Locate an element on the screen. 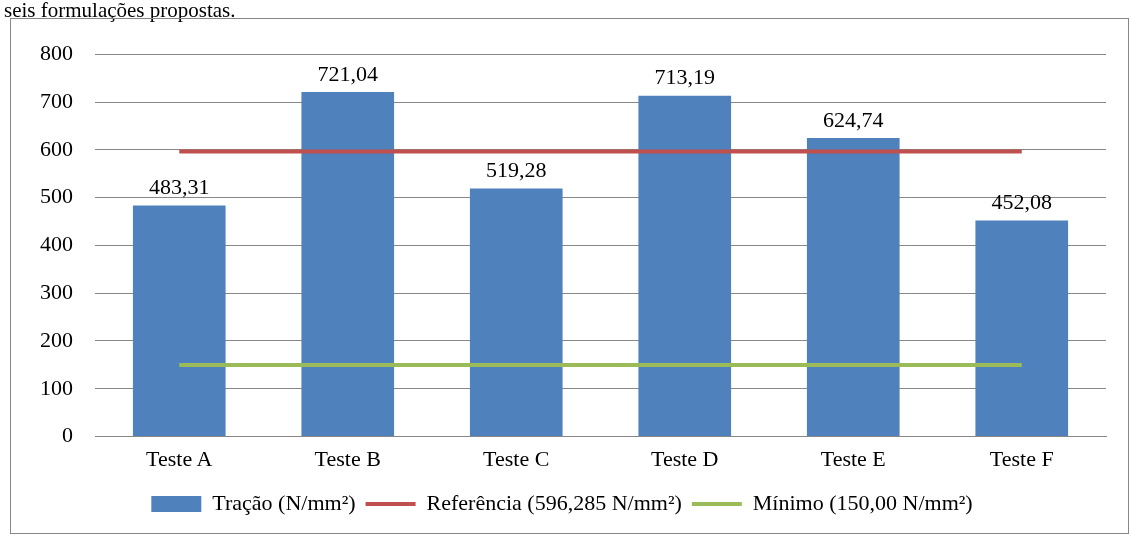  y-tick-label: 100 is located at coordinates (56, 387).